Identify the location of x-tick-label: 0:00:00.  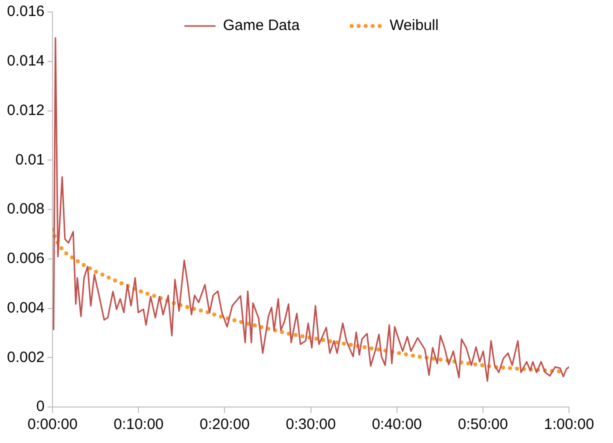
(53, 425).